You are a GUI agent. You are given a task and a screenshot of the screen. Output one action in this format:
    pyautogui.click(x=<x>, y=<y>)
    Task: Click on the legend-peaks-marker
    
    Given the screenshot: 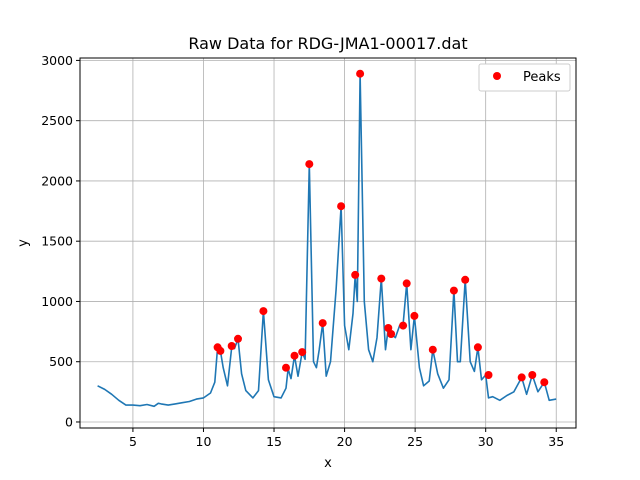 What is the action you would take?
    pyautogui.click(x=497, y=76)
    